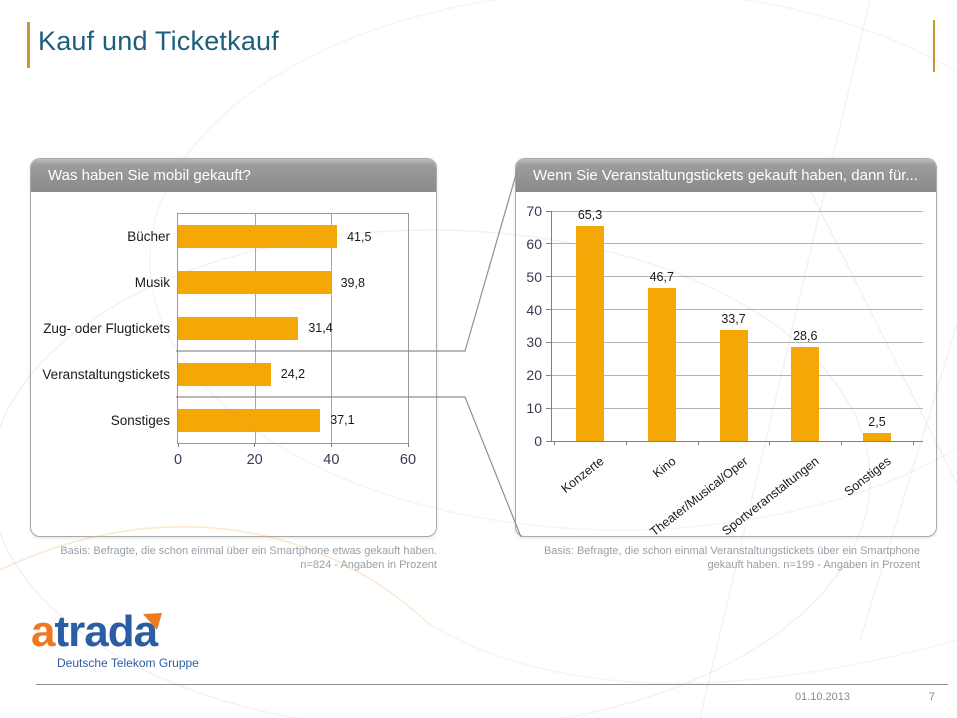  Describe the element at coordinates (534, 211) in the screenshot. I see `y-axis-label-70: 70` at that location.